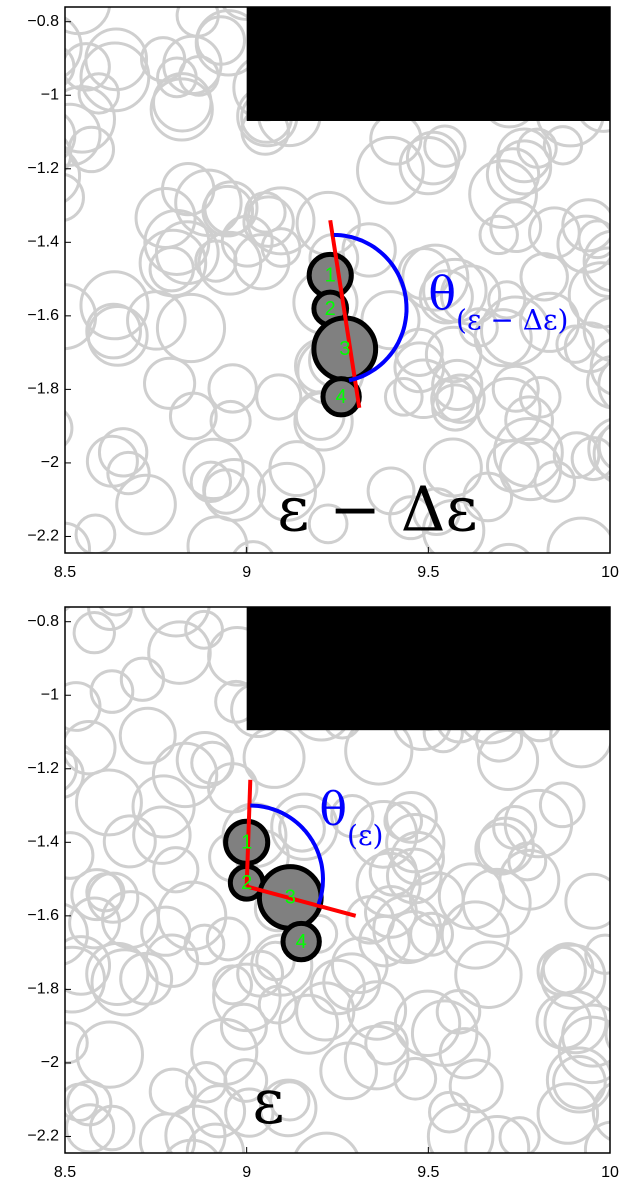 This screenshot has width=633, height=1190. I want to click on obstacle, so click(428, 669).